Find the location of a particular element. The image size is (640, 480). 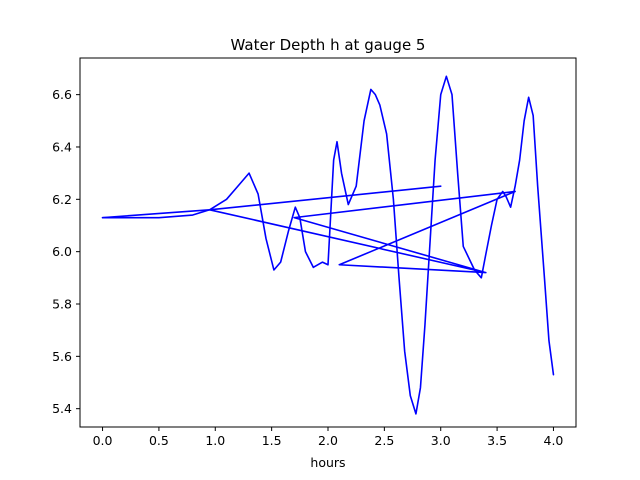

chart-title: Water Depth h at gauge 5 is located at coordinates (328, 45).